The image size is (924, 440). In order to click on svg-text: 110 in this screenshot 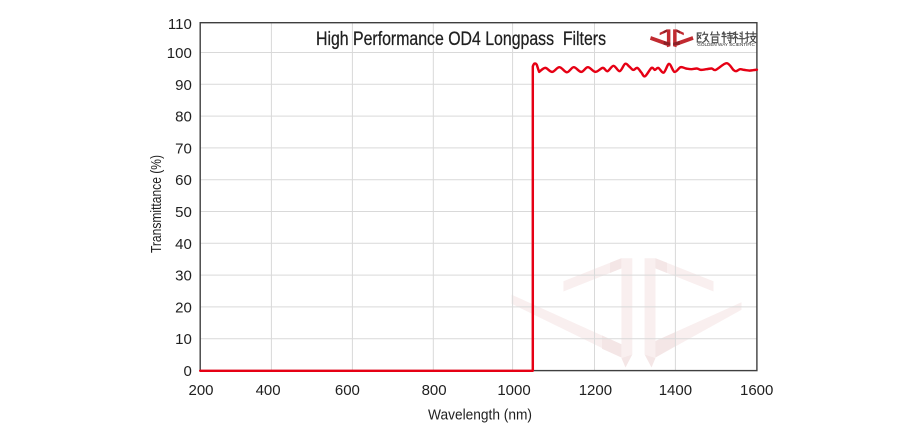, I will do `click(180, 24)`.